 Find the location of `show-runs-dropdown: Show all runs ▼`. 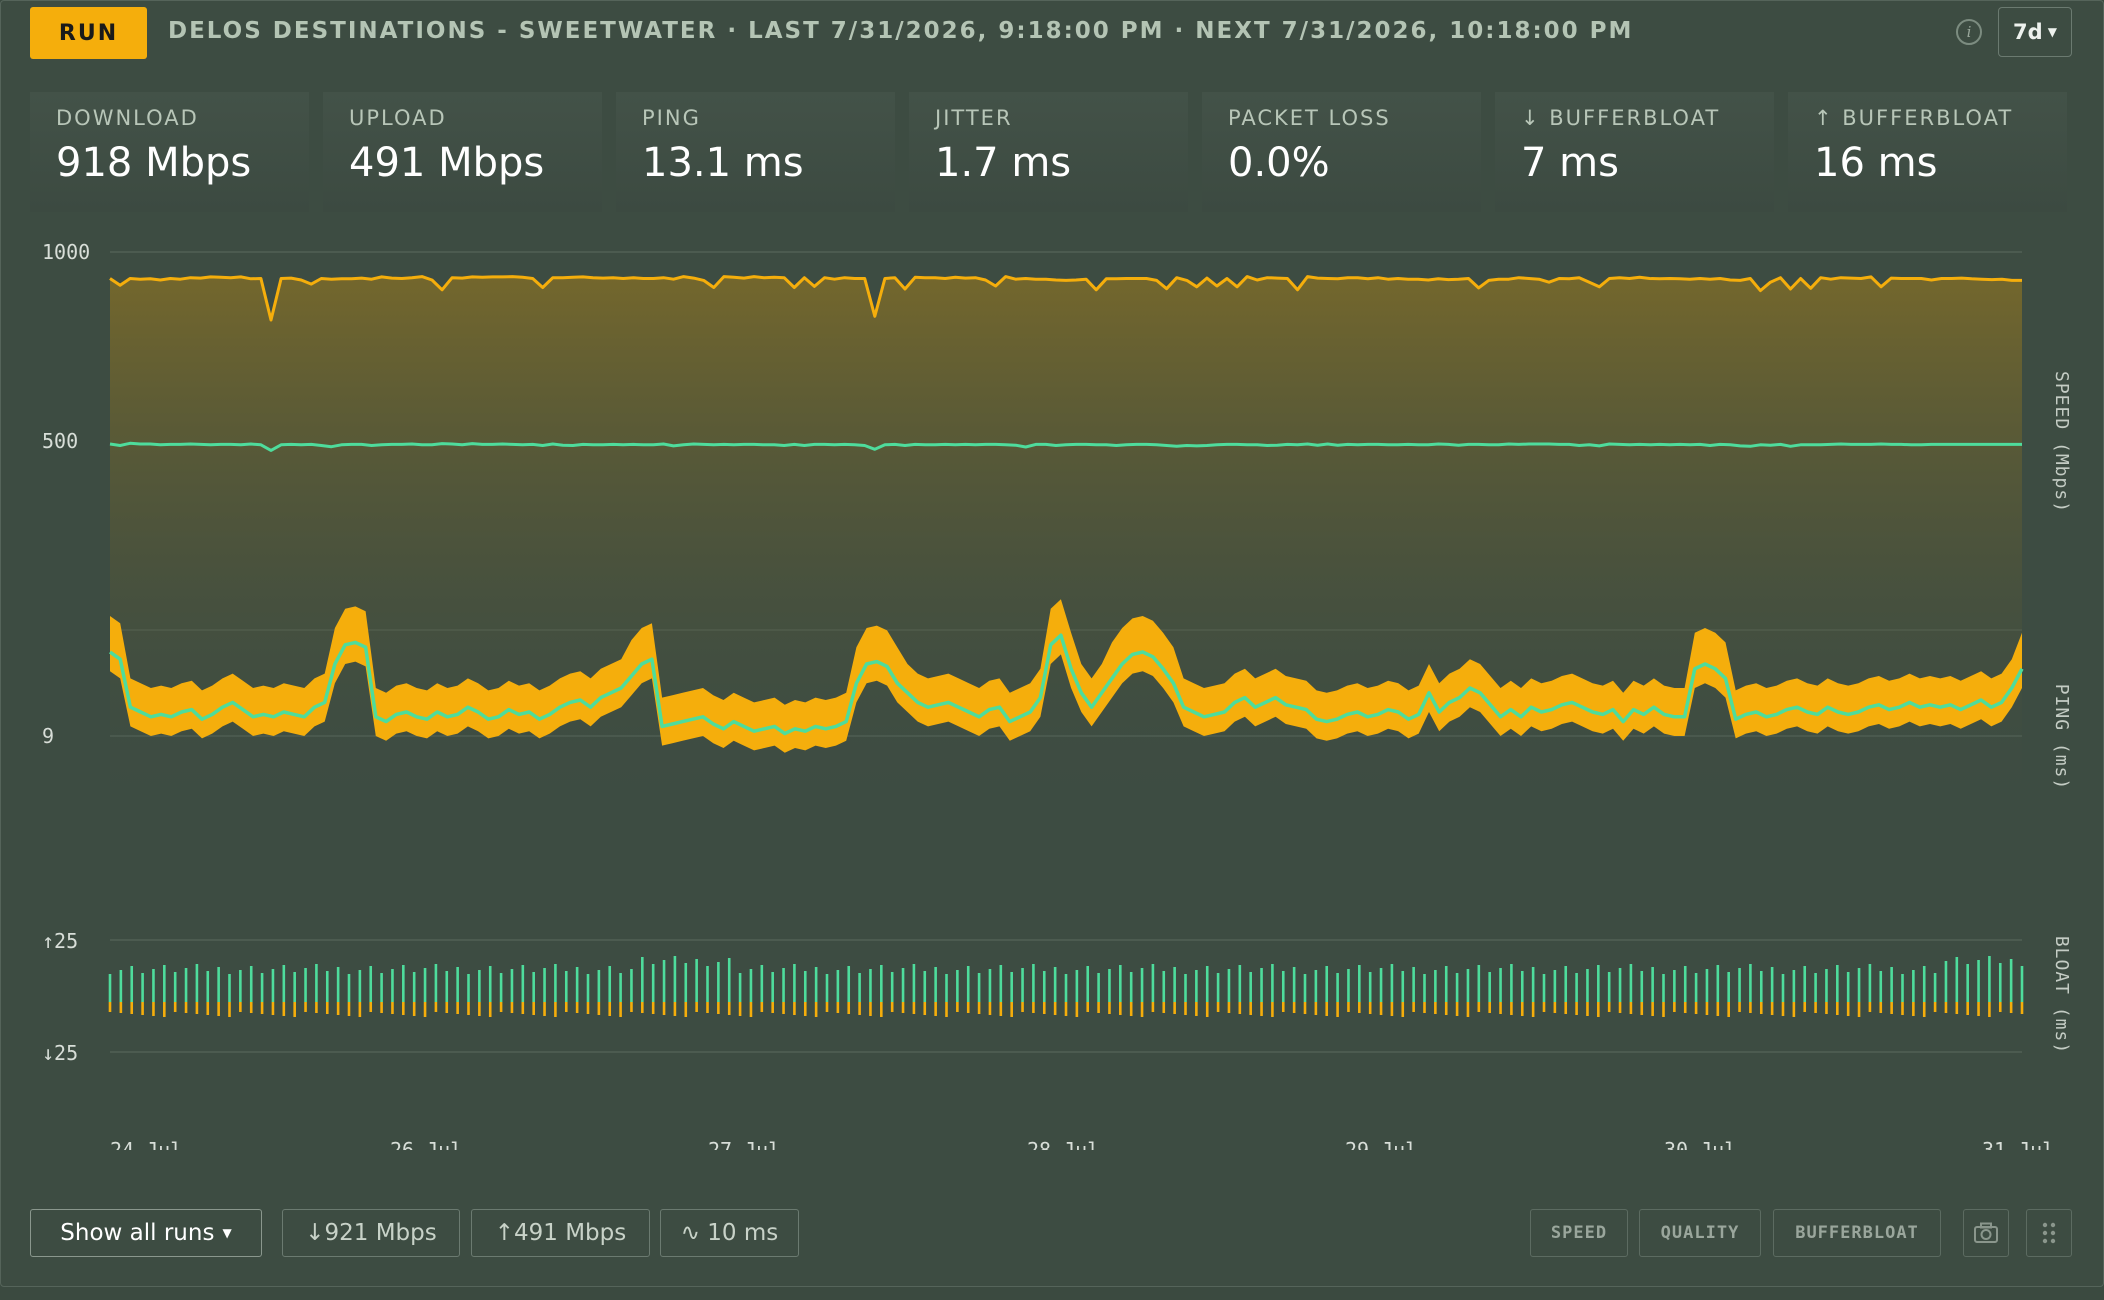

show-runs-dropdown: Show all runs ▼ is located at coordinates (146, 1233).